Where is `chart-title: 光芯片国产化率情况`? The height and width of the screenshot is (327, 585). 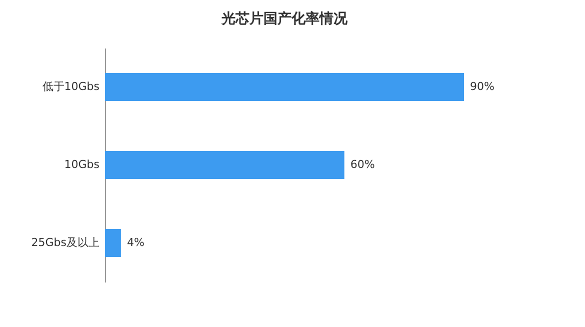 chart-title: 光芯片国产化率情况 is located at coordinates (284, 18).